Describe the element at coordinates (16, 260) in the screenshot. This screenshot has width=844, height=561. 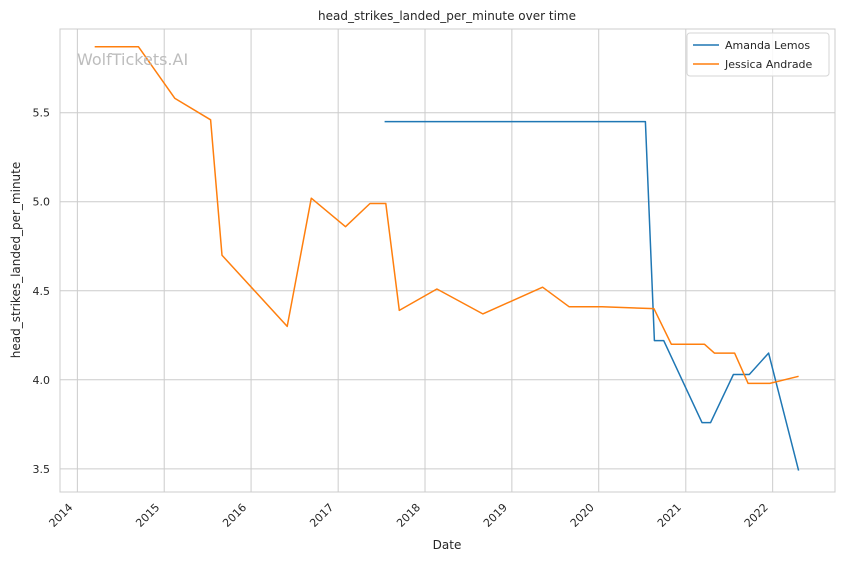
I see `y-axis-label: head_strikes_landed_per_minute` at that location.